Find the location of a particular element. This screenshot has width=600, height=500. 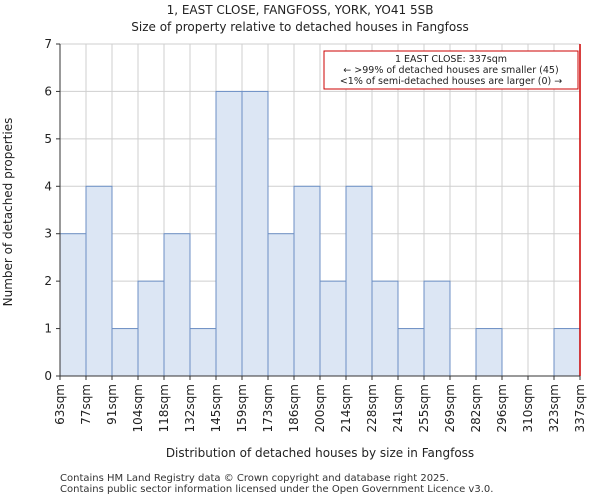

x-tick-label: 159sqm is located at coordinates (242, 408).